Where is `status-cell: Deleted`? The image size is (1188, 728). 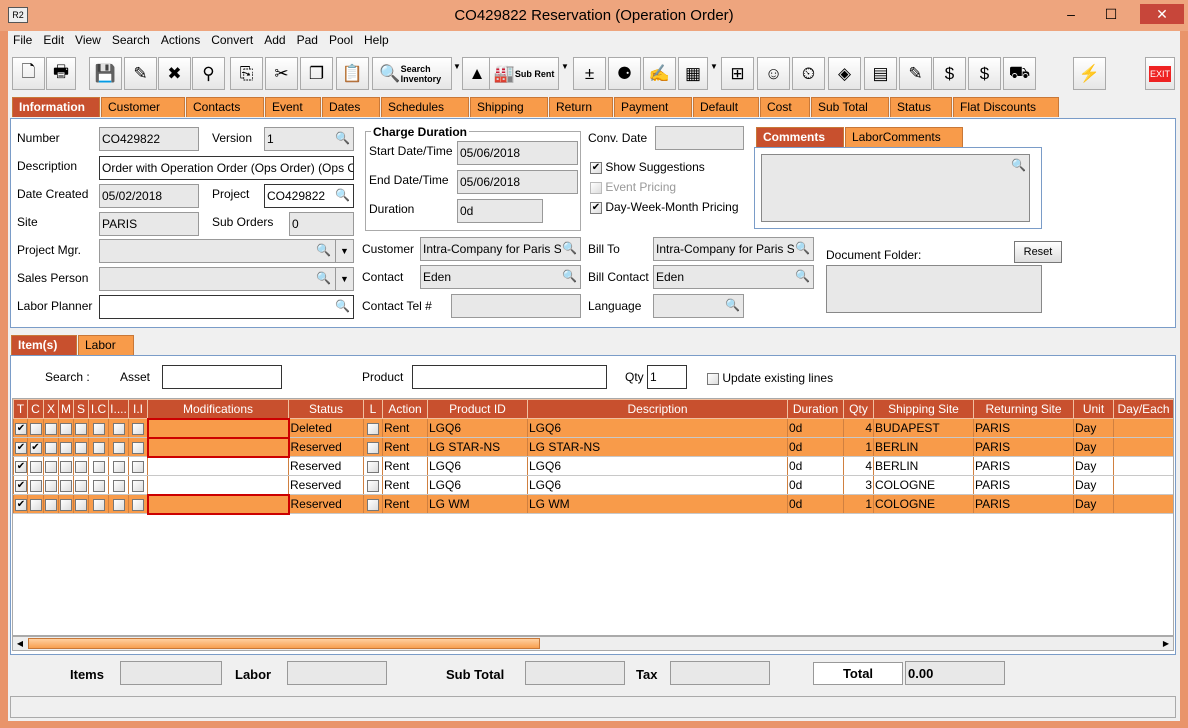 status-cell: Deleted is located at coordinates (326, 428).